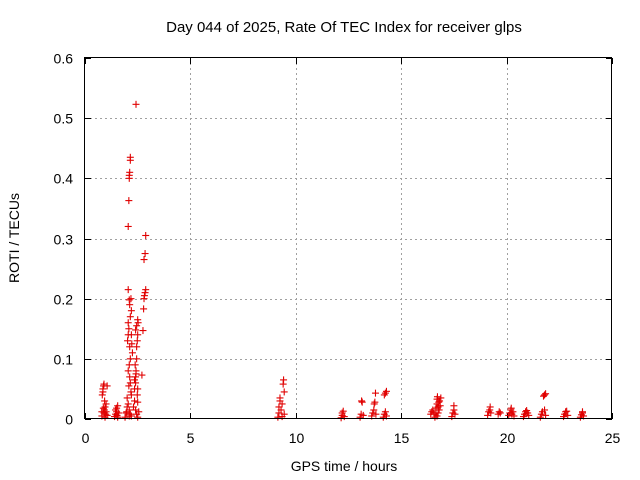 This screenshot has width=640, height=480. What do you see at coordinates (64, 300) in the screenshot?
I see `y-tick-label: 0.2` at bounding box center [64, 300].